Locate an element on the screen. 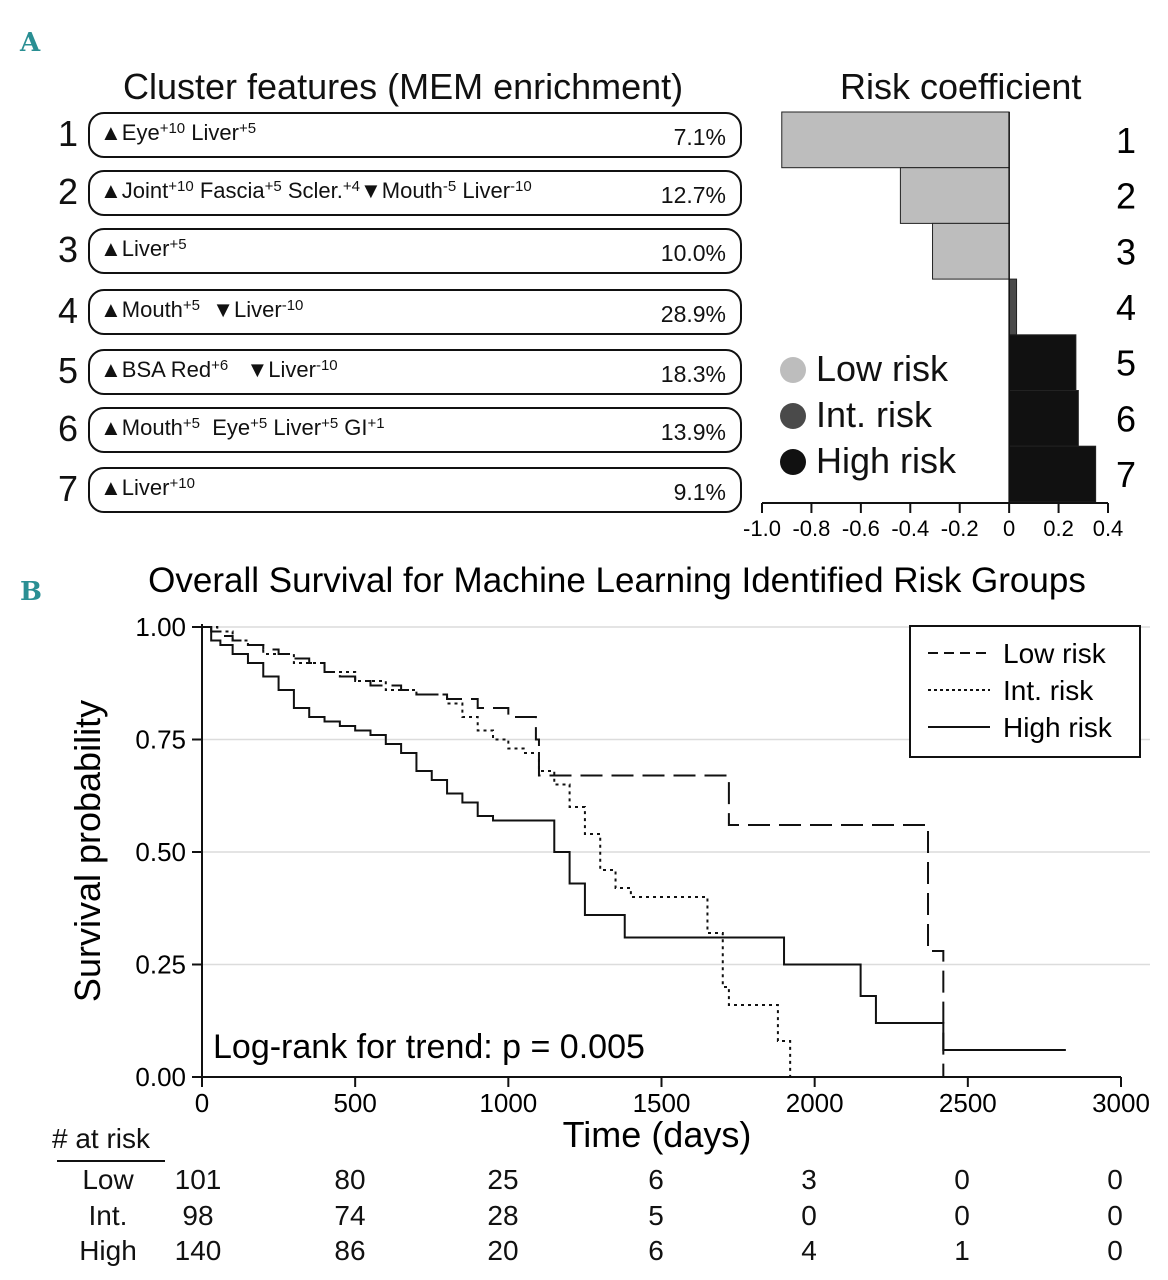 The image size is (1168, 1280). risk-category-label: 3 is located at coordinates (1126, 251).